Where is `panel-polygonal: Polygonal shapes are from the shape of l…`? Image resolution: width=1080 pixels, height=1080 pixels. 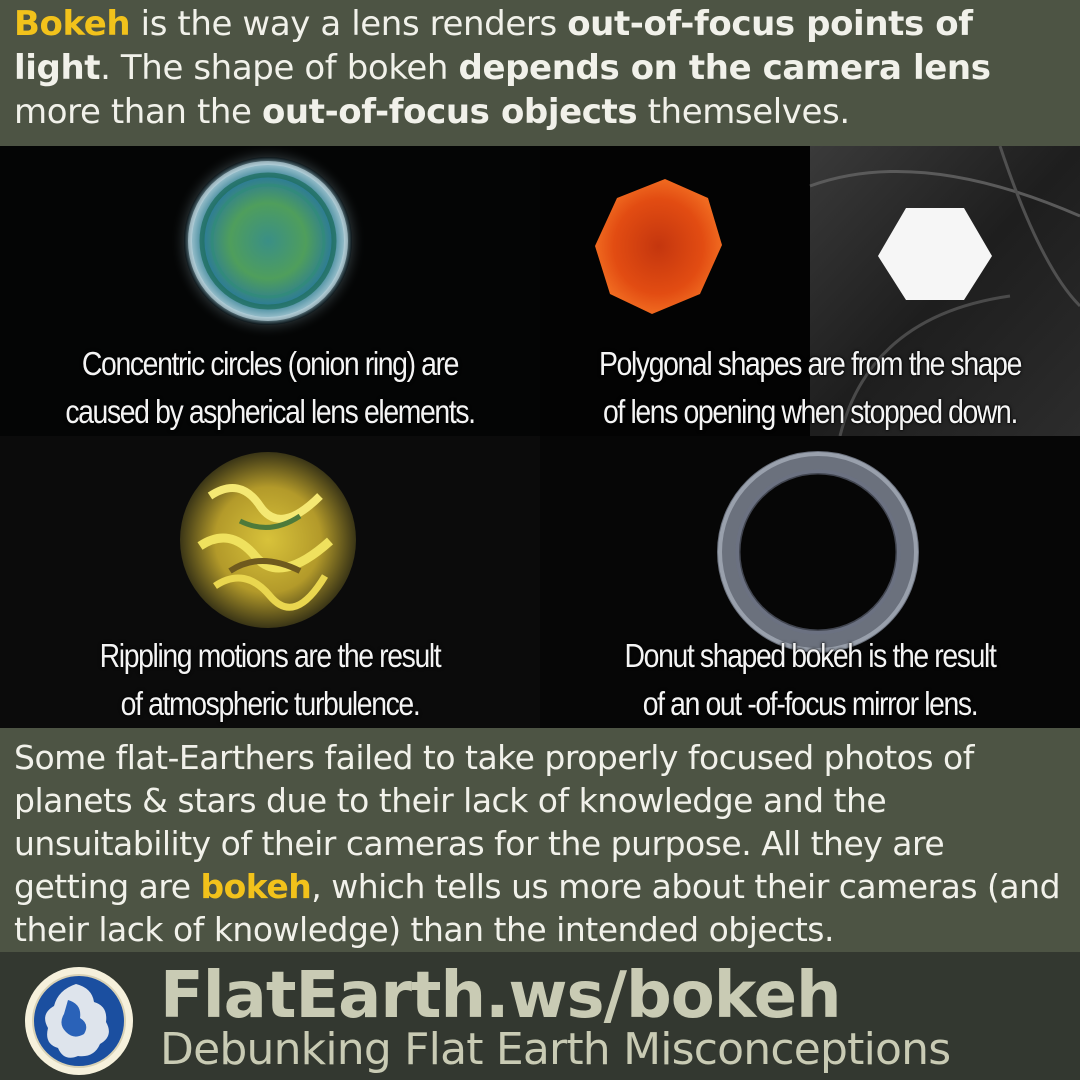 panel-polygonal: Polygonal shapes are from the shape of l… is located at coordinates (810, 291).